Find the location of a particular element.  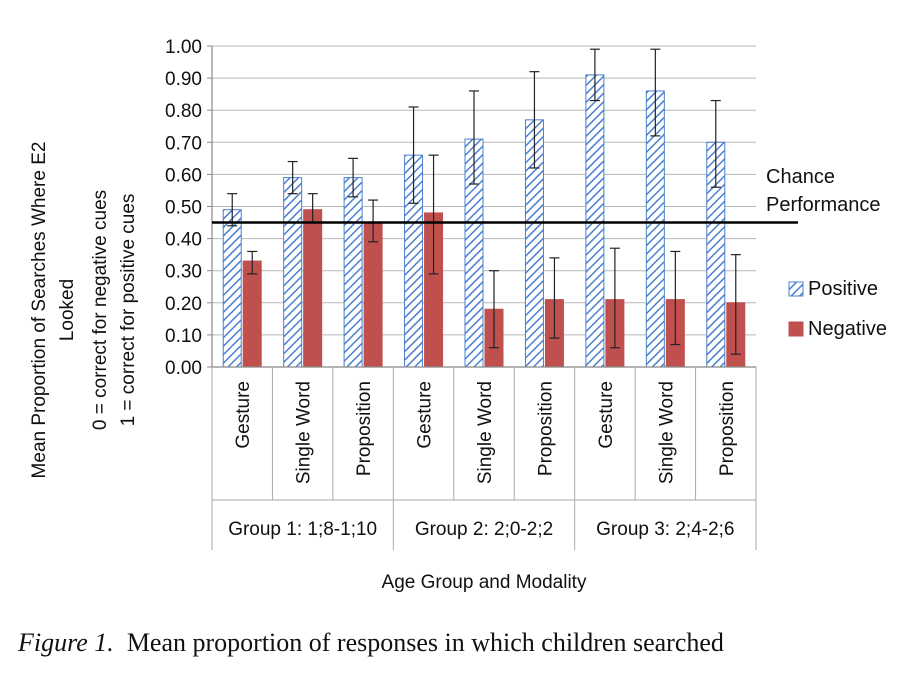

y-tick-label: 0.30 is located at coordinates (183, 272).